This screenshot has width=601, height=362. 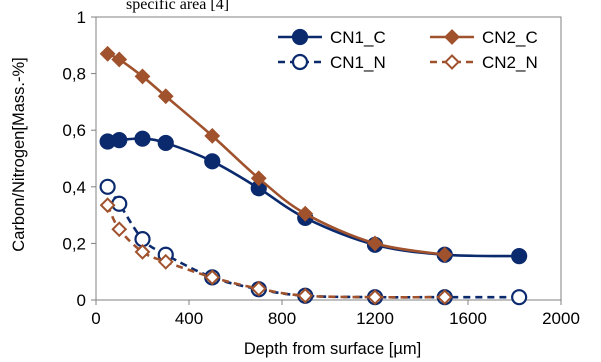 I want to click on legend-item: CN2_C, so click(x=484, y=37).